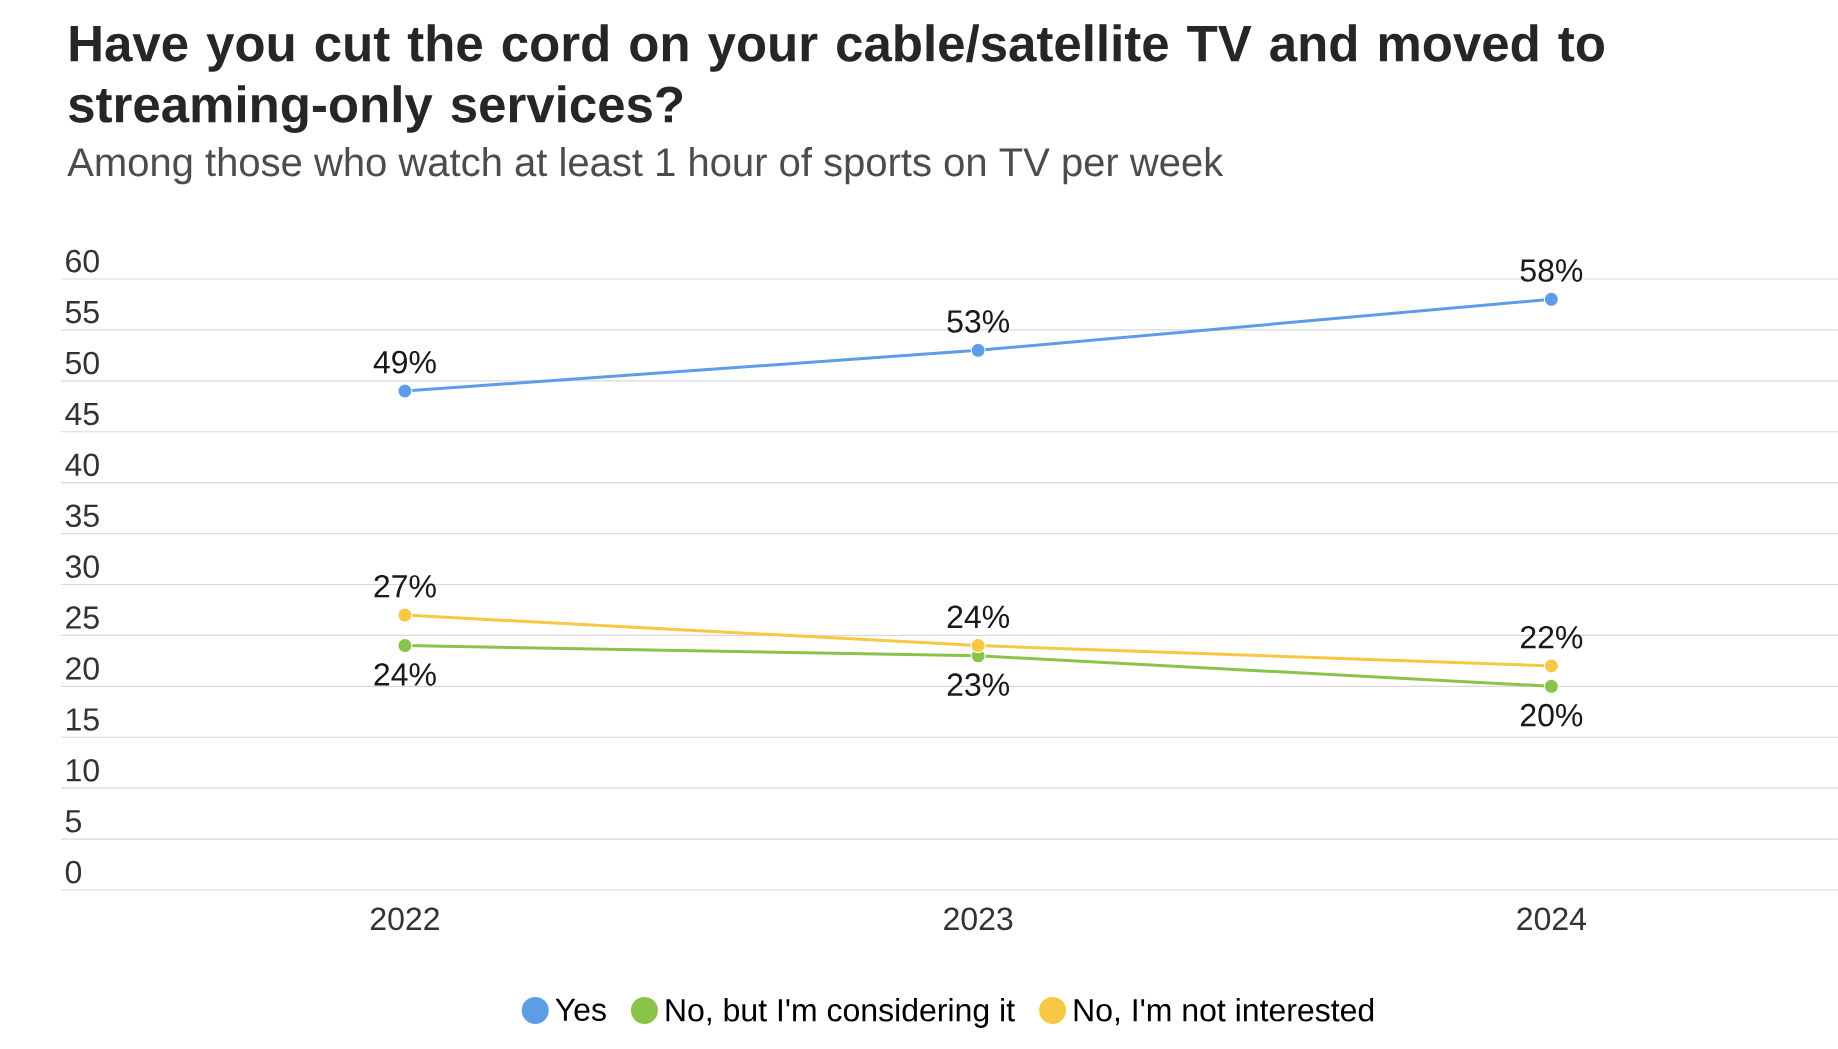  I want to click on data-label: 58%, so click(1551, 270).